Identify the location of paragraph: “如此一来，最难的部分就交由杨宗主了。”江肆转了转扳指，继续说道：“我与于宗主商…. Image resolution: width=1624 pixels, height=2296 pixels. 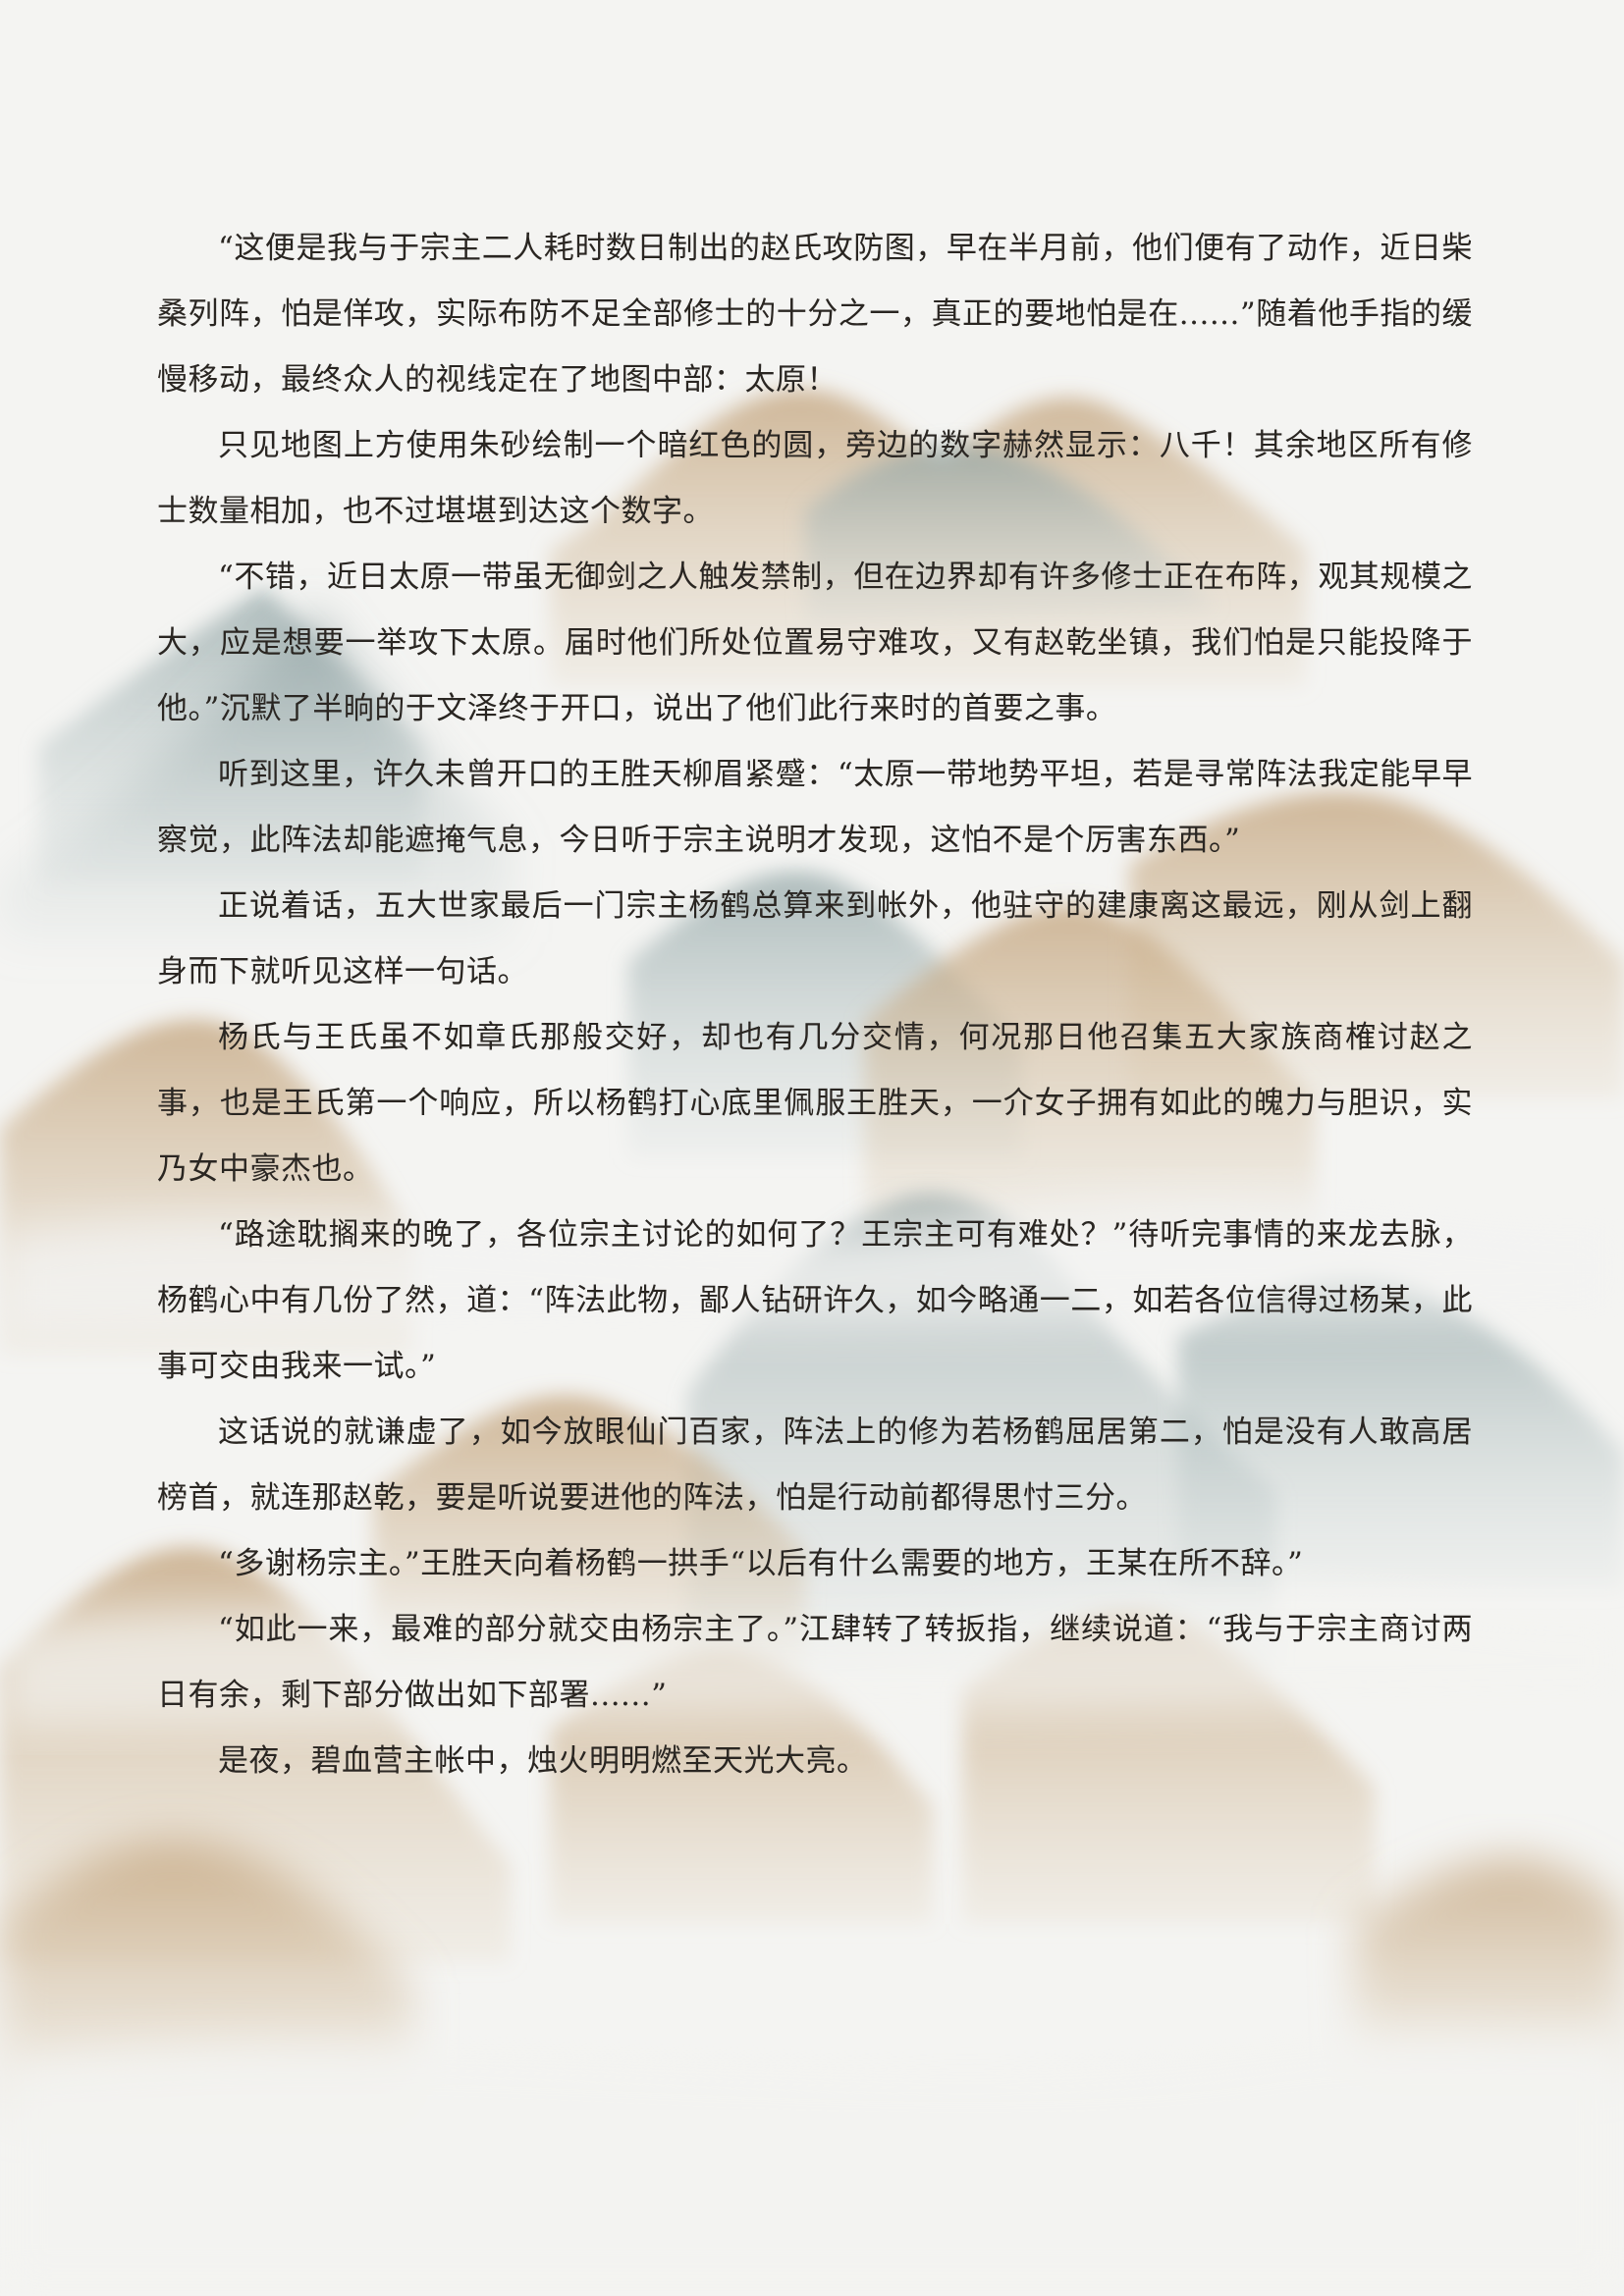
(815, 1662).